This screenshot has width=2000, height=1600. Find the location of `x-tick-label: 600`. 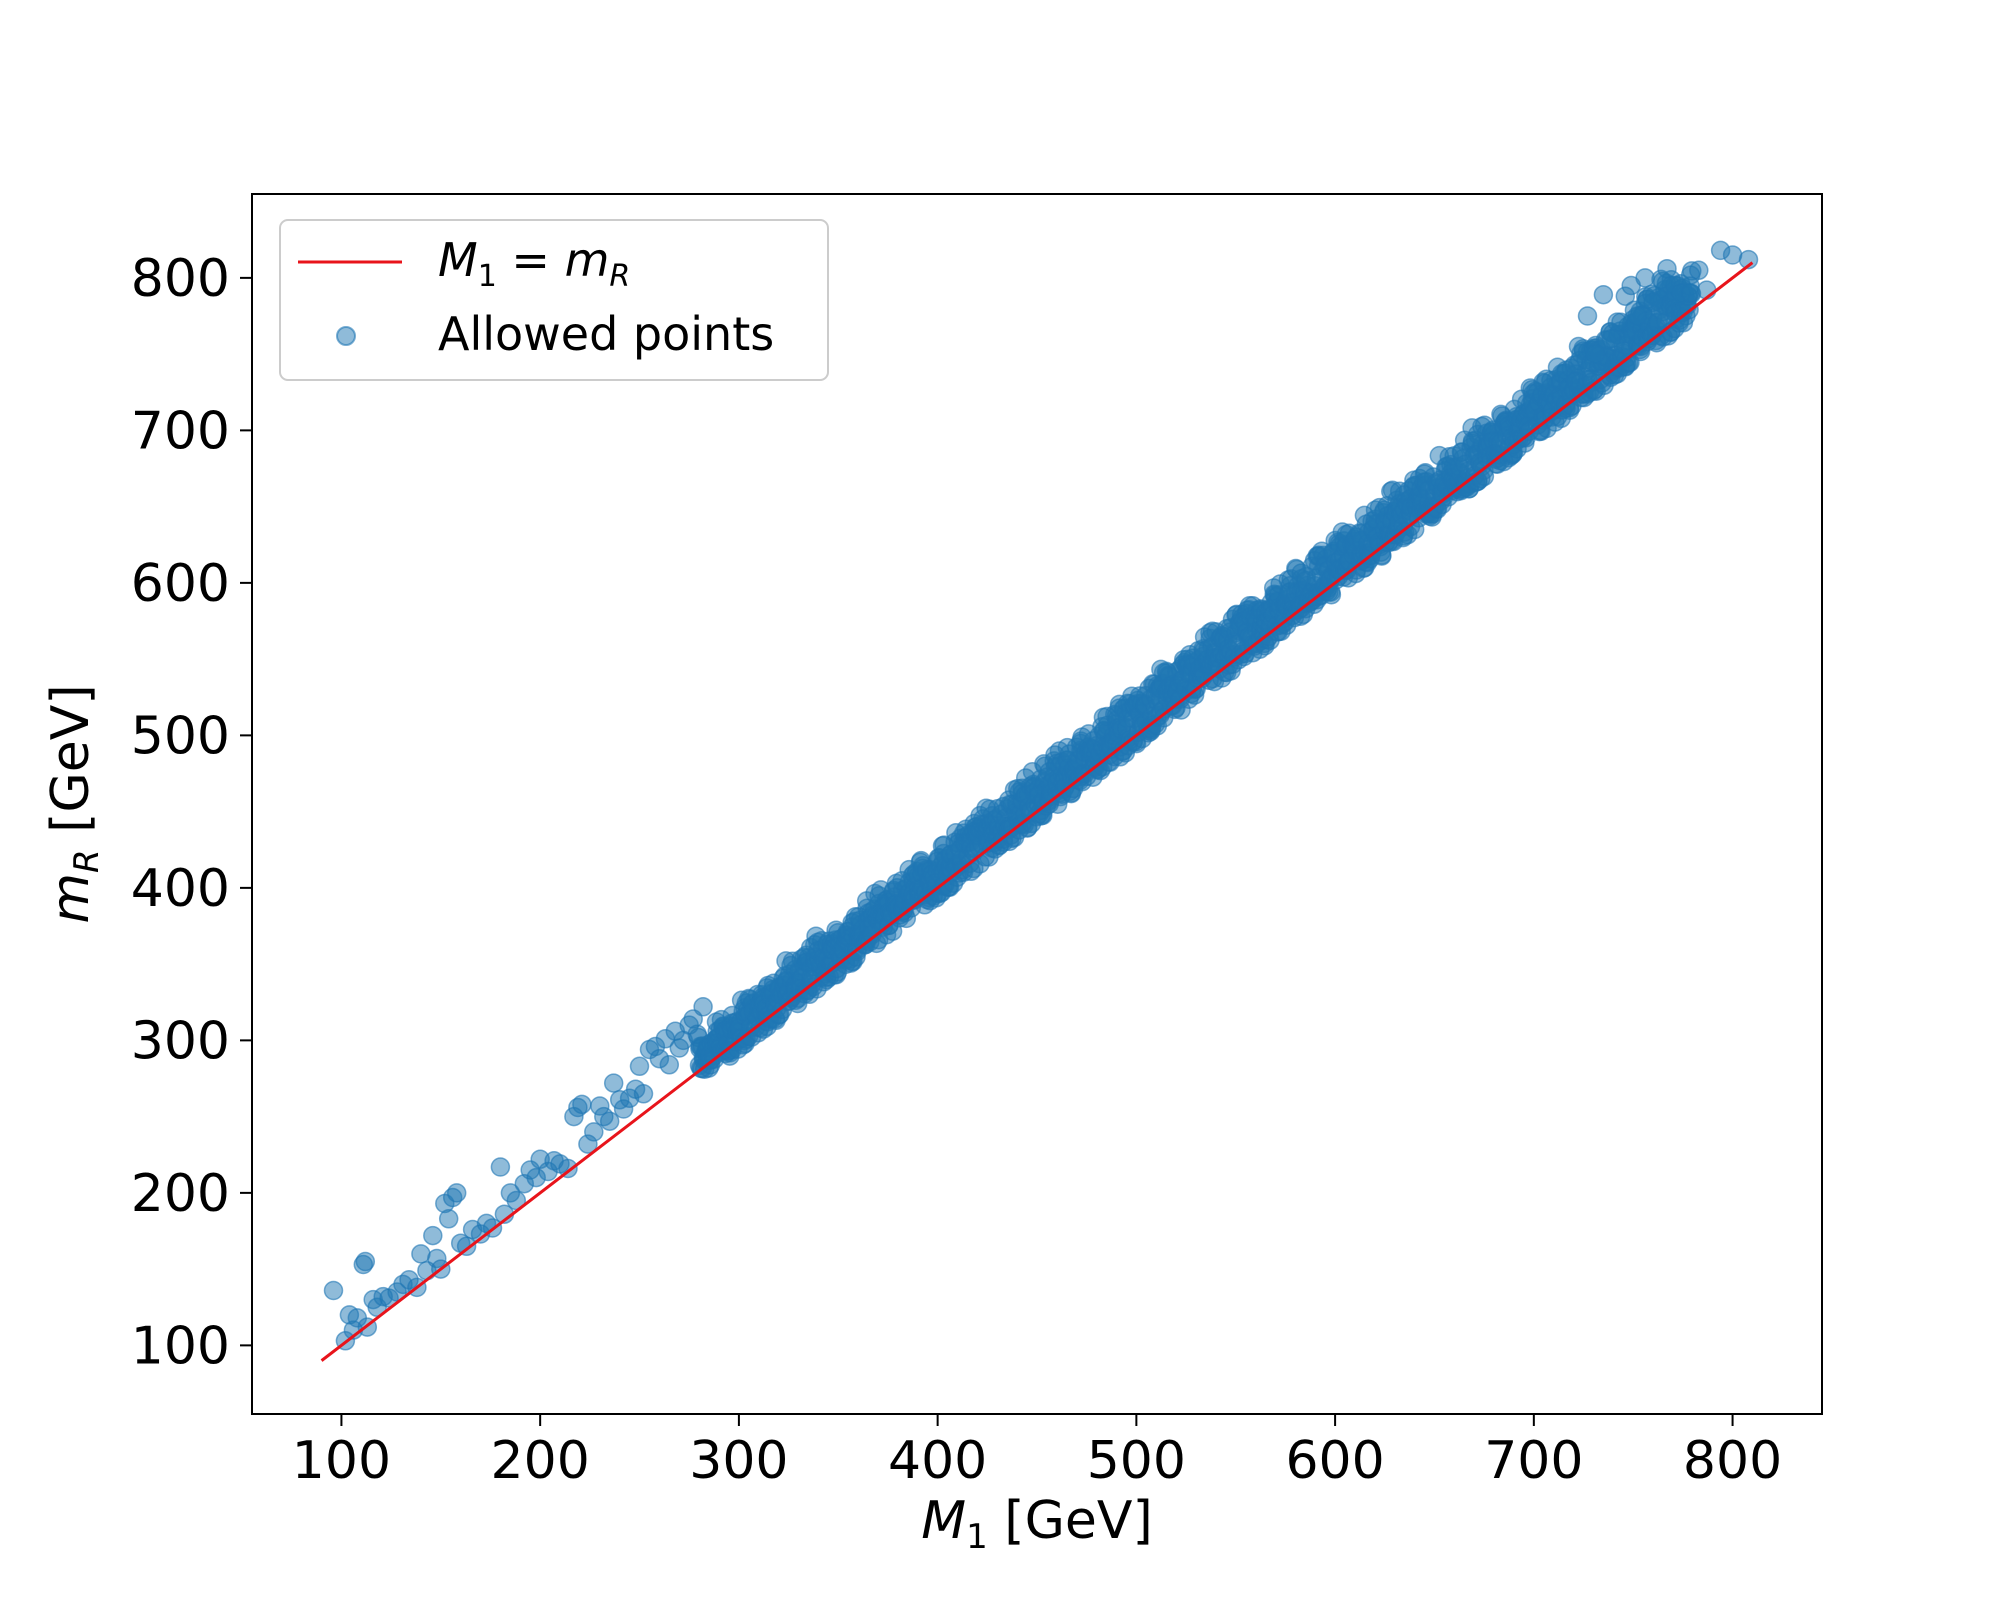

x-tick-label: 600 is located at coordinates (1334, 1461).